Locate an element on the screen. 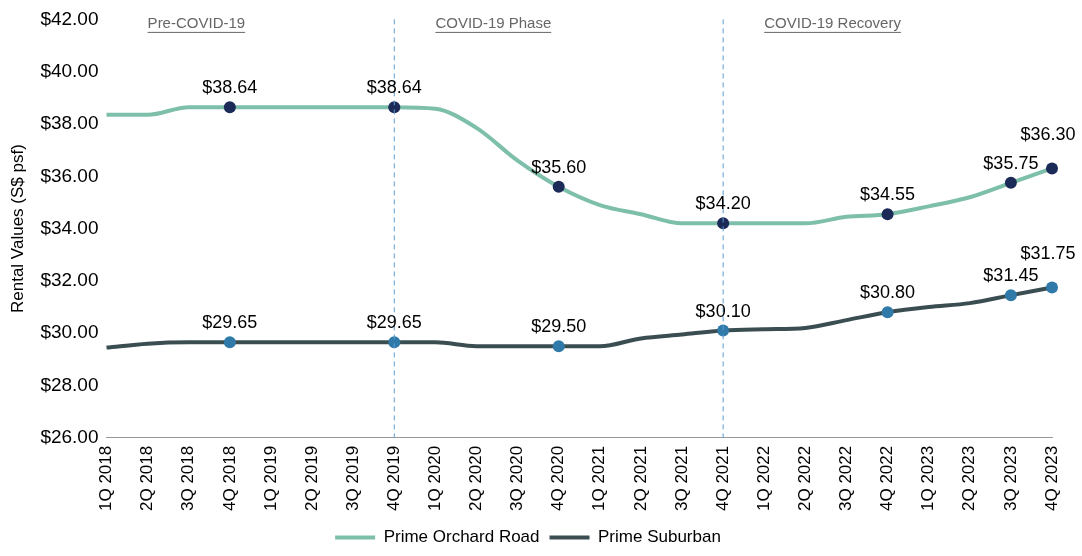 Image resolution: width=1082 pixels, height=556 pixels. data-label: $30.10 is located at coordinates (723, 310).